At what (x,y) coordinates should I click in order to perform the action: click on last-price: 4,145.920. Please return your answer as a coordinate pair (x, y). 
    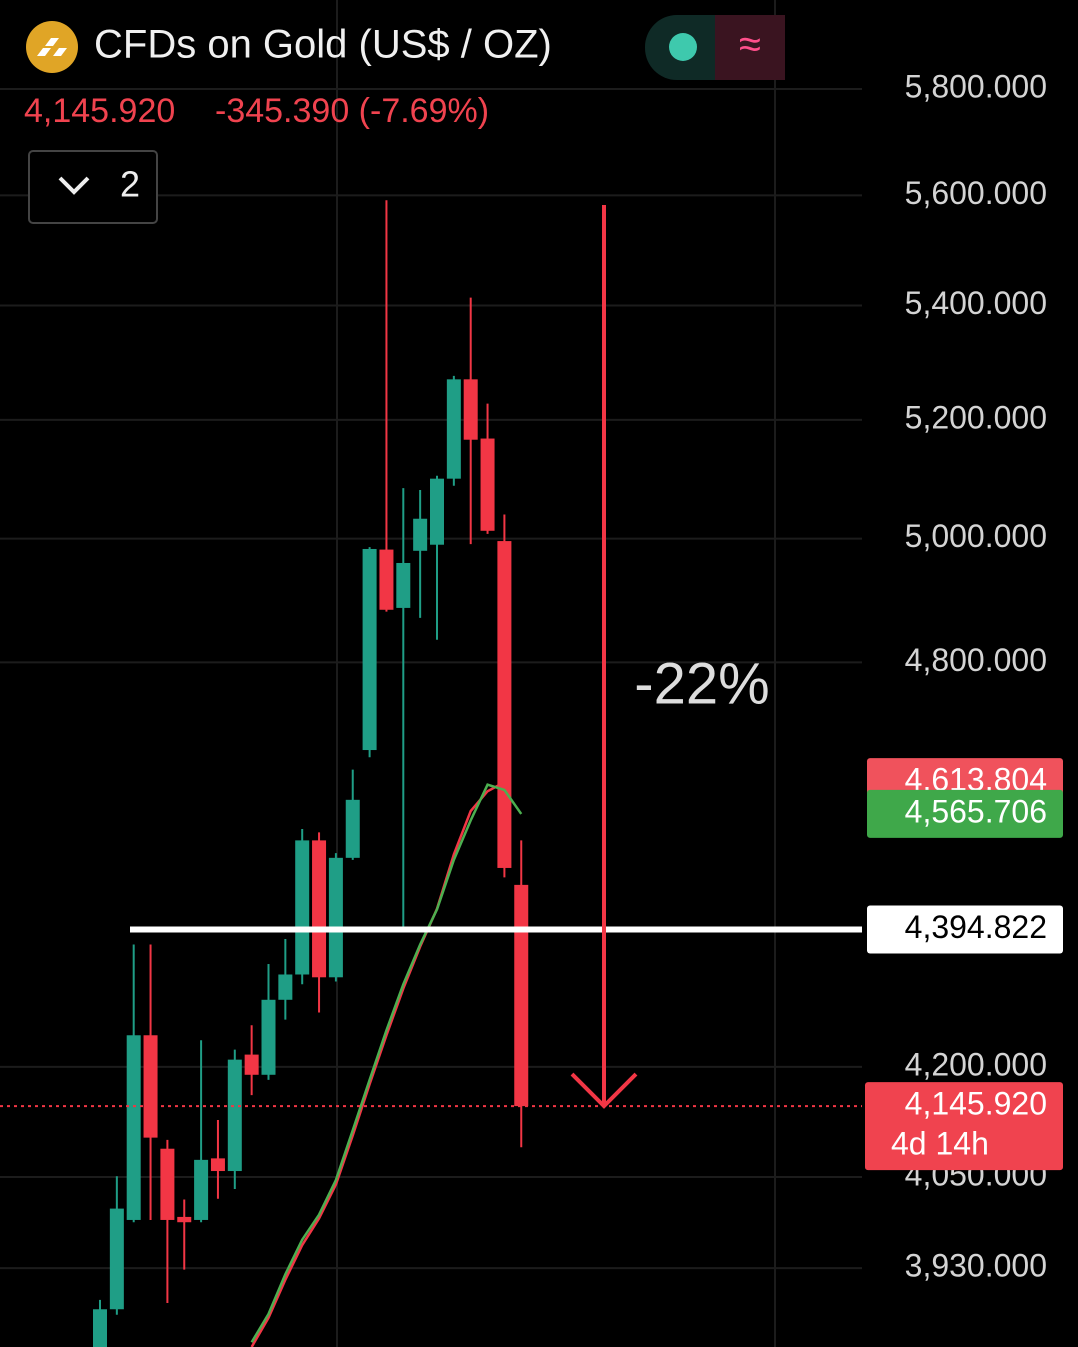
    Looking at the image, I should click on (99, 111).